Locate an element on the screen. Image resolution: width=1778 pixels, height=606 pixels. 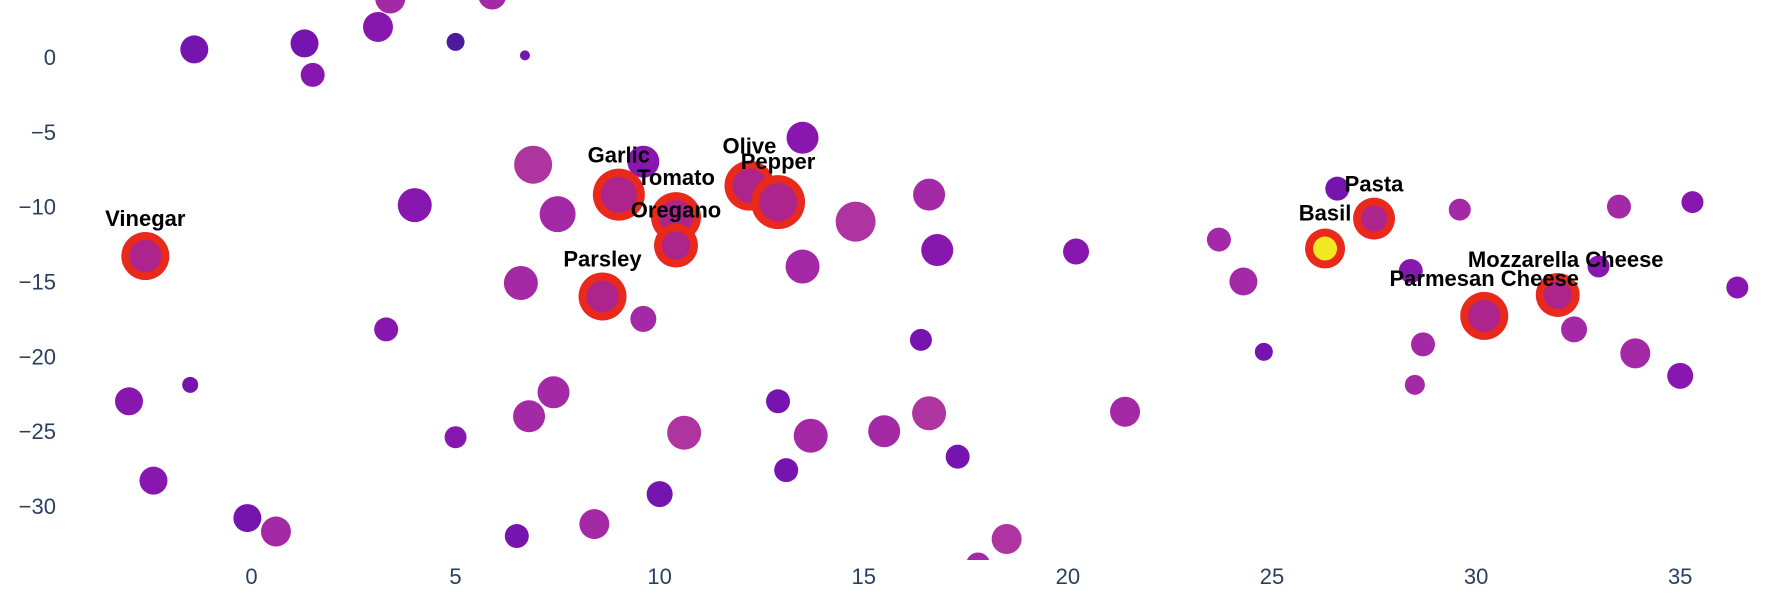
x-tick-label: 0 is located at coordinates (251, 576).